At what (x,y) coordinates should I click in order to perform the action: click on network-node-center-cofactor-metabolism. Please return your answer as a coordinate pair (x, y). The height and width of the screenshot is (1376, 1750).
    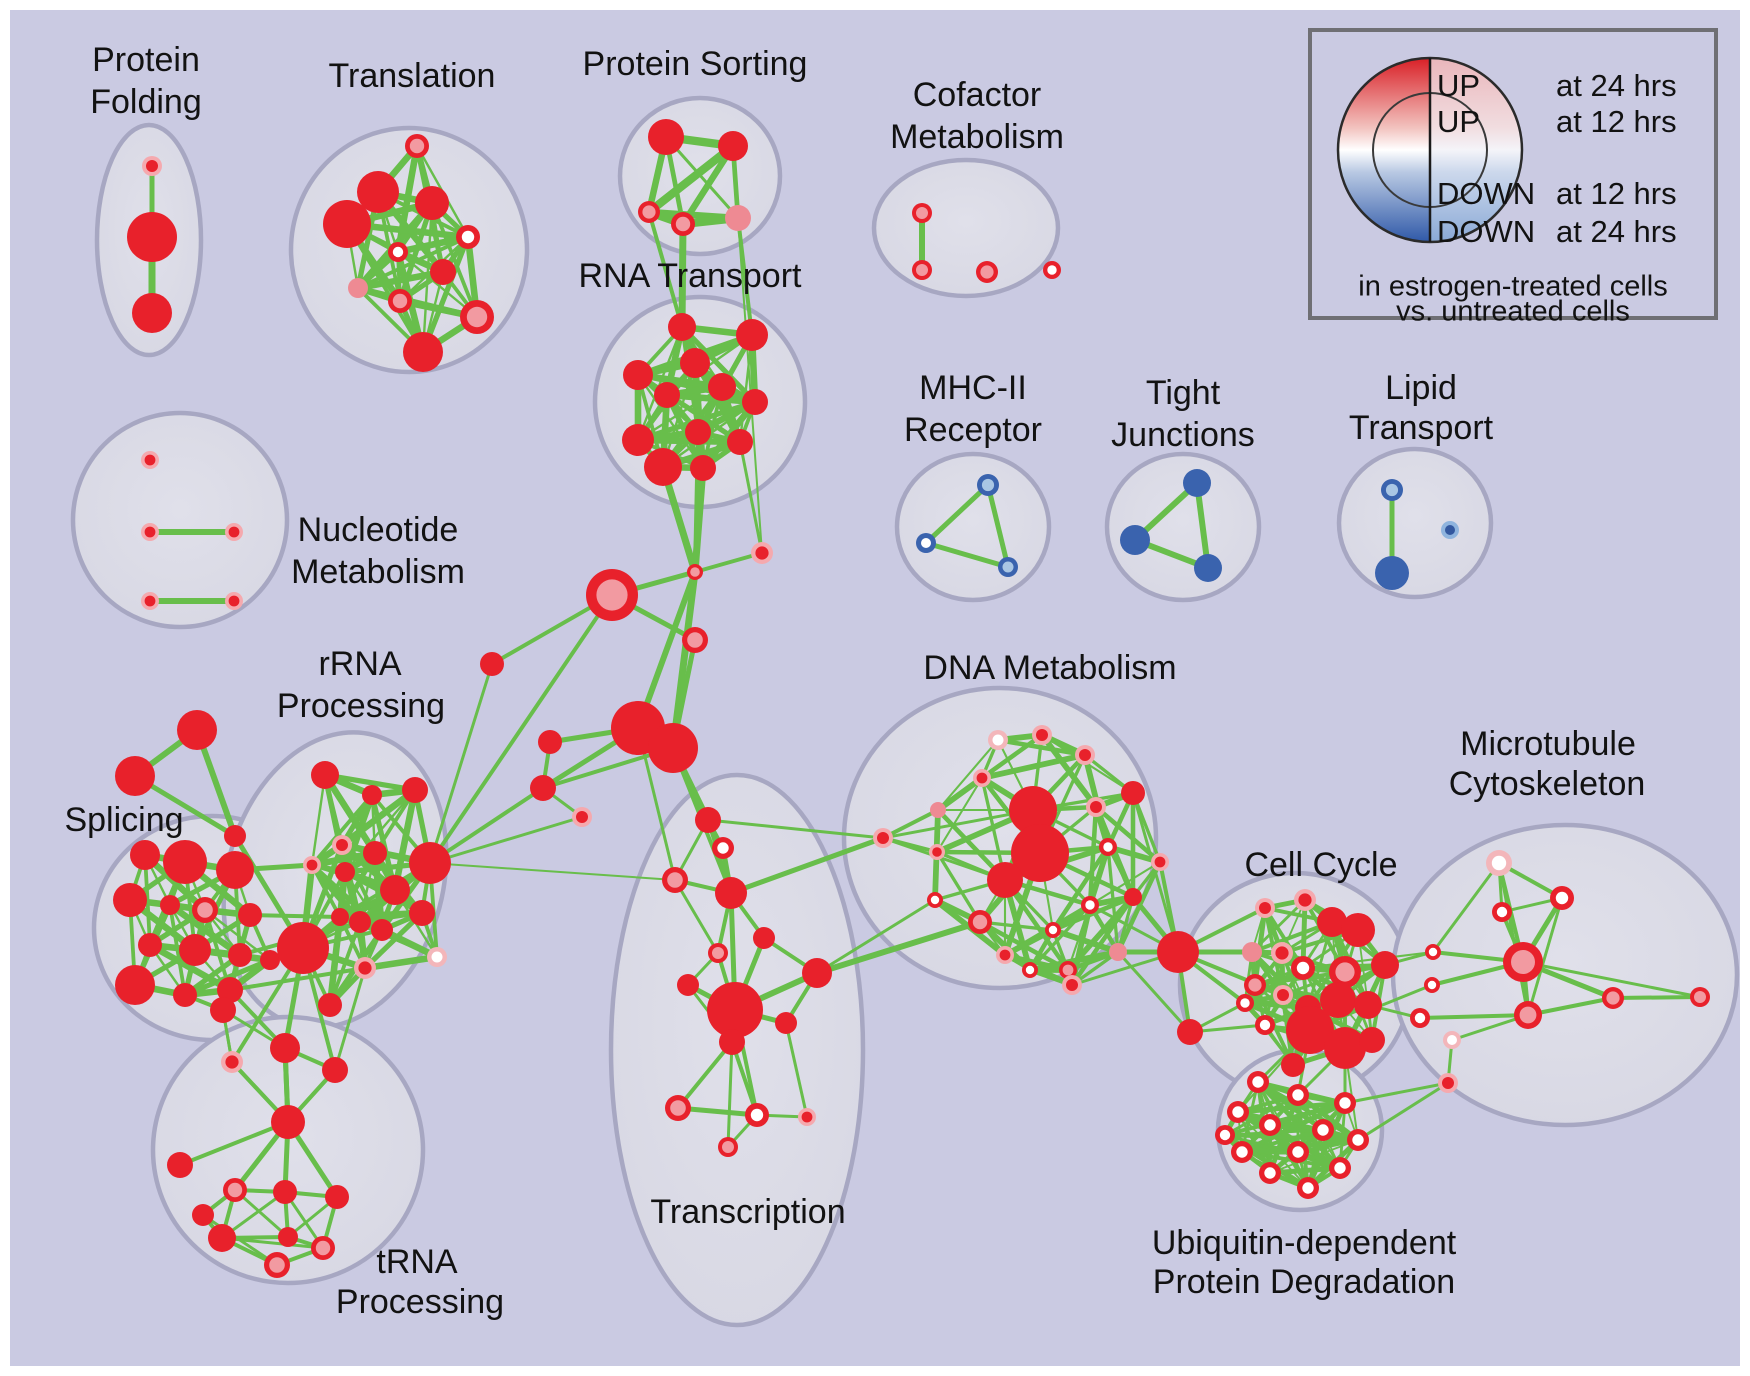
    Looking at the image, I should click on (1052, 270).